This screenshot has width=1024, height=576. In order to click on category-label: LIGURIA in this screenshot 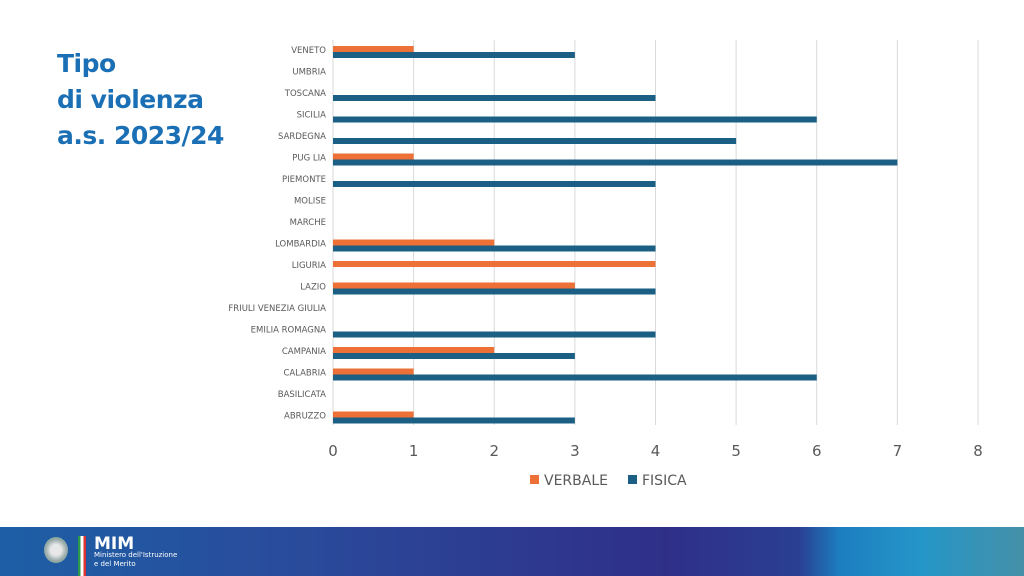, I will do `click(309, 266)`.